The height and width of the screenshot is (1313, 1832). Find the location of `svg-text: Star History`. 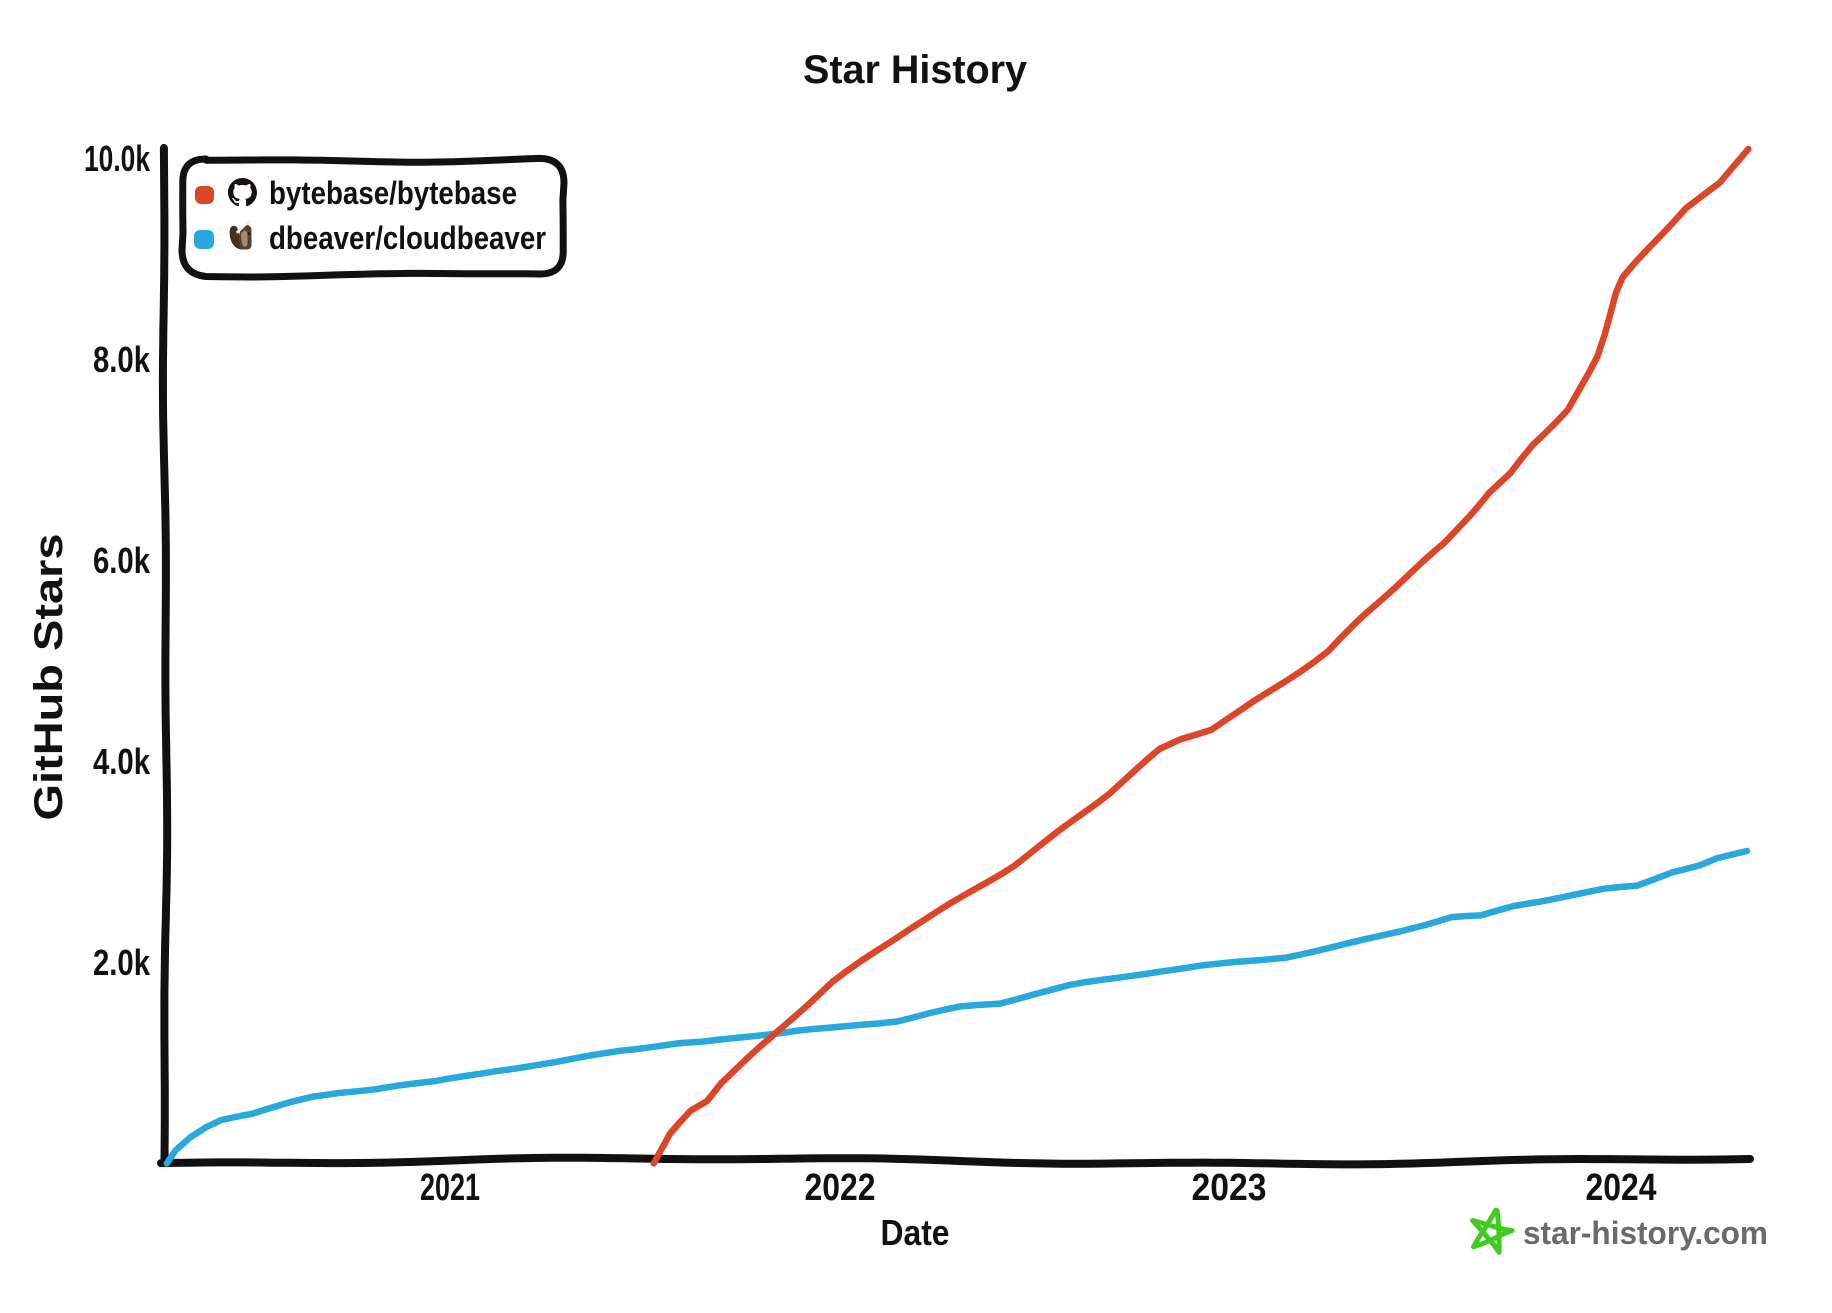

svg-text: Star History is located at coordinates (915, 70).